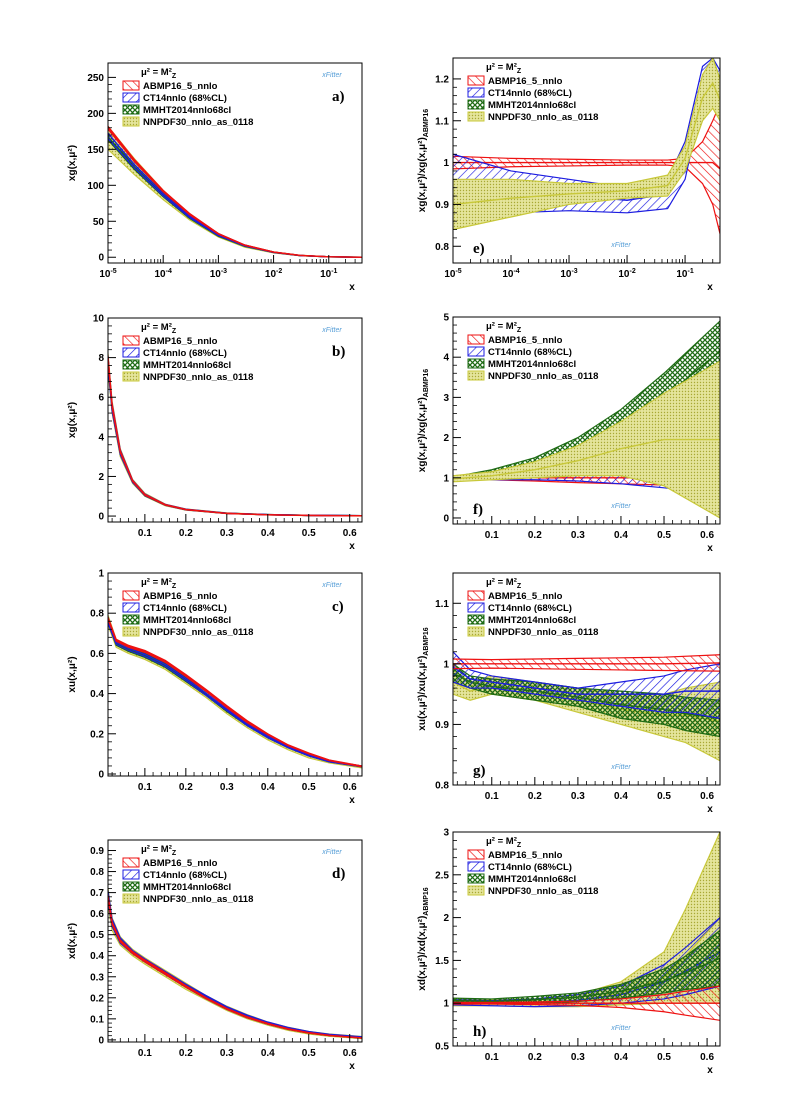 The height and width of the screenshot is (1116, 789). Describe the element at coordinates (446, 358) in the screenshot. I see `ytick-label-f-4: 4` at that location.